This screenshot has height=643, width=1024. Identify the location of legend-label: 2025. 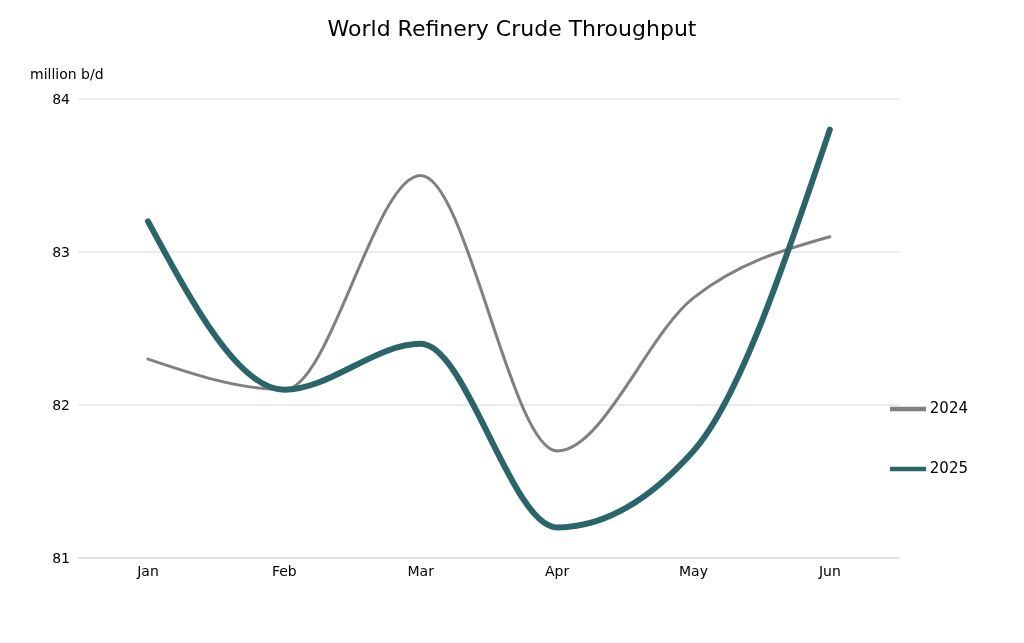
(948, 468).